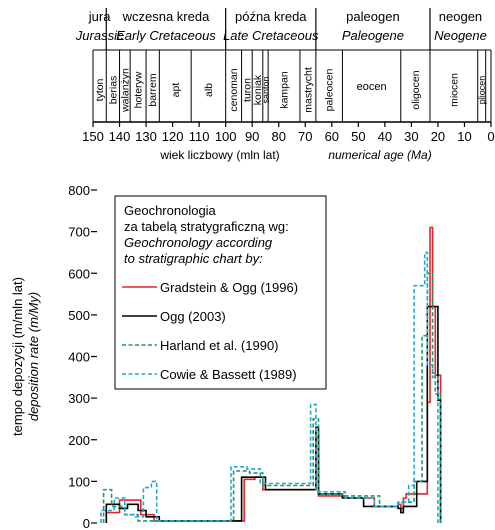  Describe the element at coordinates (33, 356) in the screenshot. I see `y-axis-label-en: deposition rate (m/My)` at that location.